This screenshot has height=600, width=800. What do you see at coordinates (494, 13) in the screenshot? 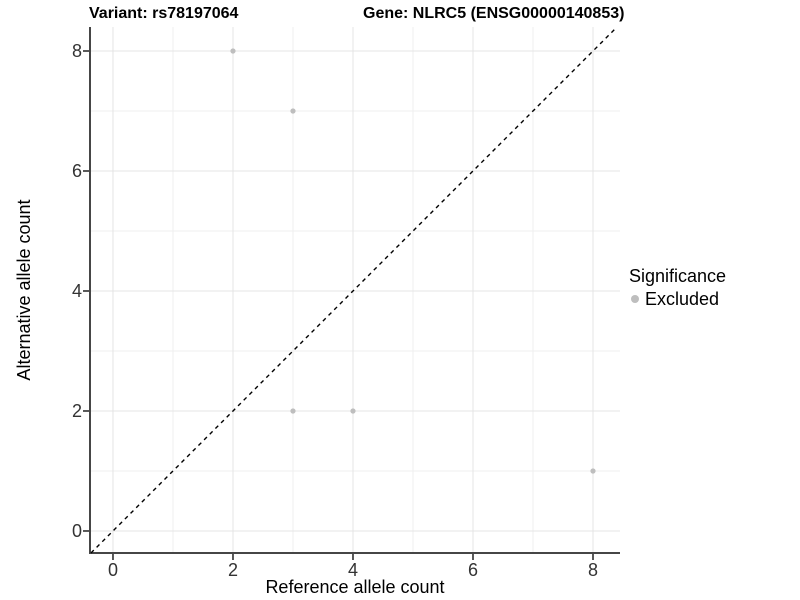
I see `plot-title-gene: Gene: NLRC5 (ENSG00000140853)` at bounding box center [494, 13].